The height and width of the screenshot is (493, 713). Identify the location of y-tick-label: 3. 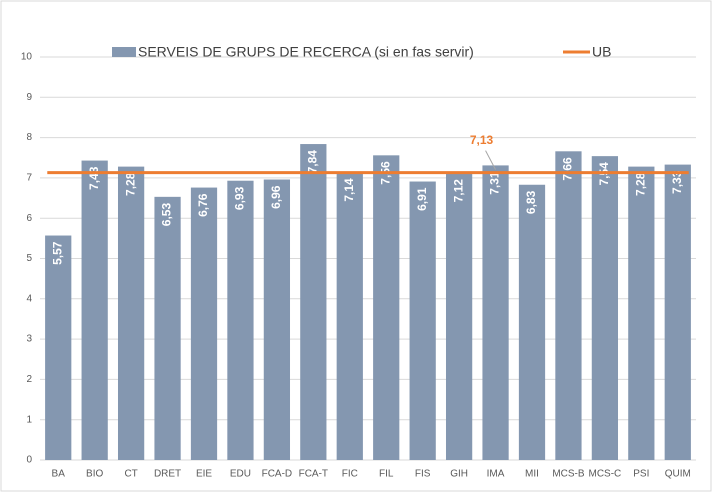
(29, 339).